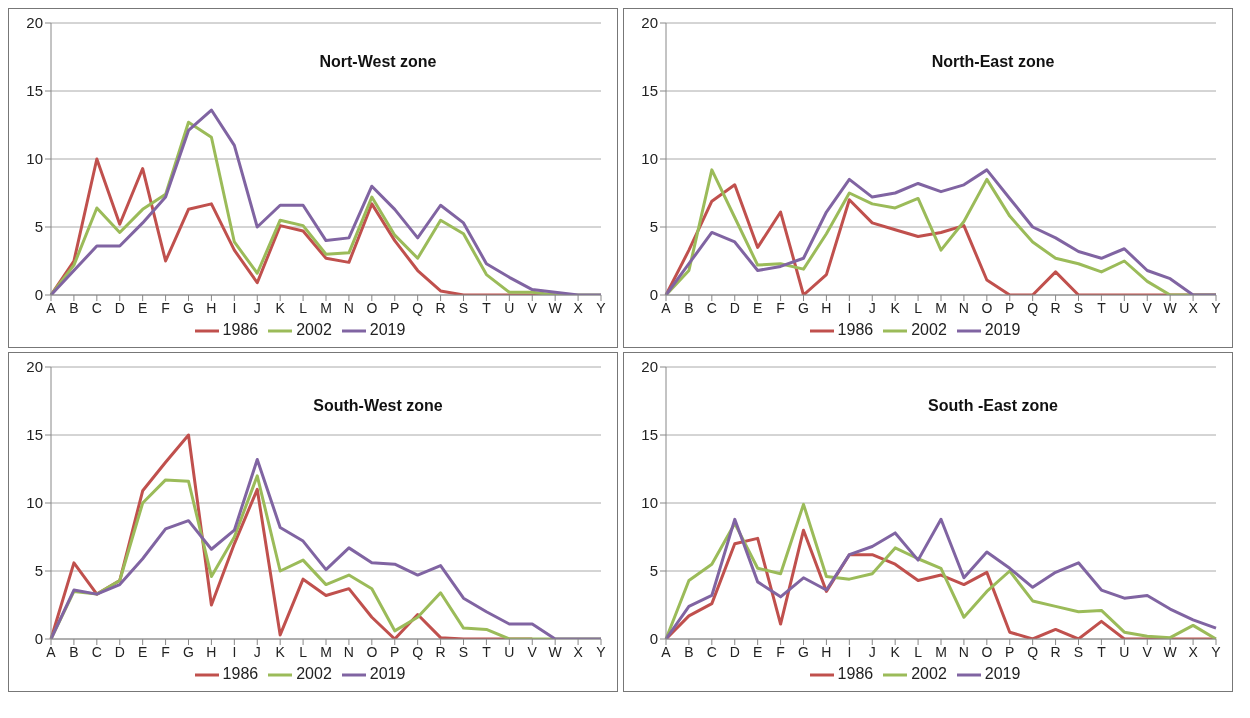 This screenshot has height=718, width=1250. What do you see at coordinates (378, 62) in the screenshot?
I see `text: Nort-West zone` at bounding box center [378, 62].